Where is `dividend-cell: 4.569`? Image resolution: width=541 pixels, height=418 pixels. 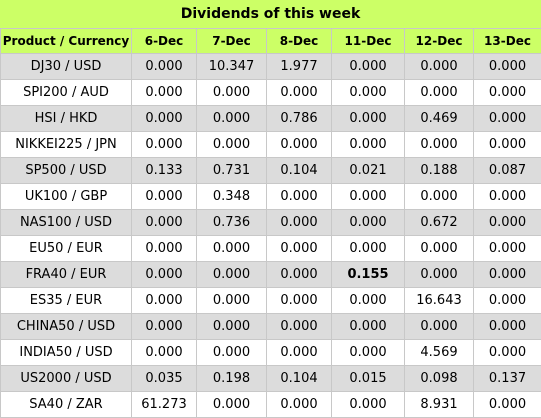
dividend-cell: 4.569 is located at coordinates (439, 353).